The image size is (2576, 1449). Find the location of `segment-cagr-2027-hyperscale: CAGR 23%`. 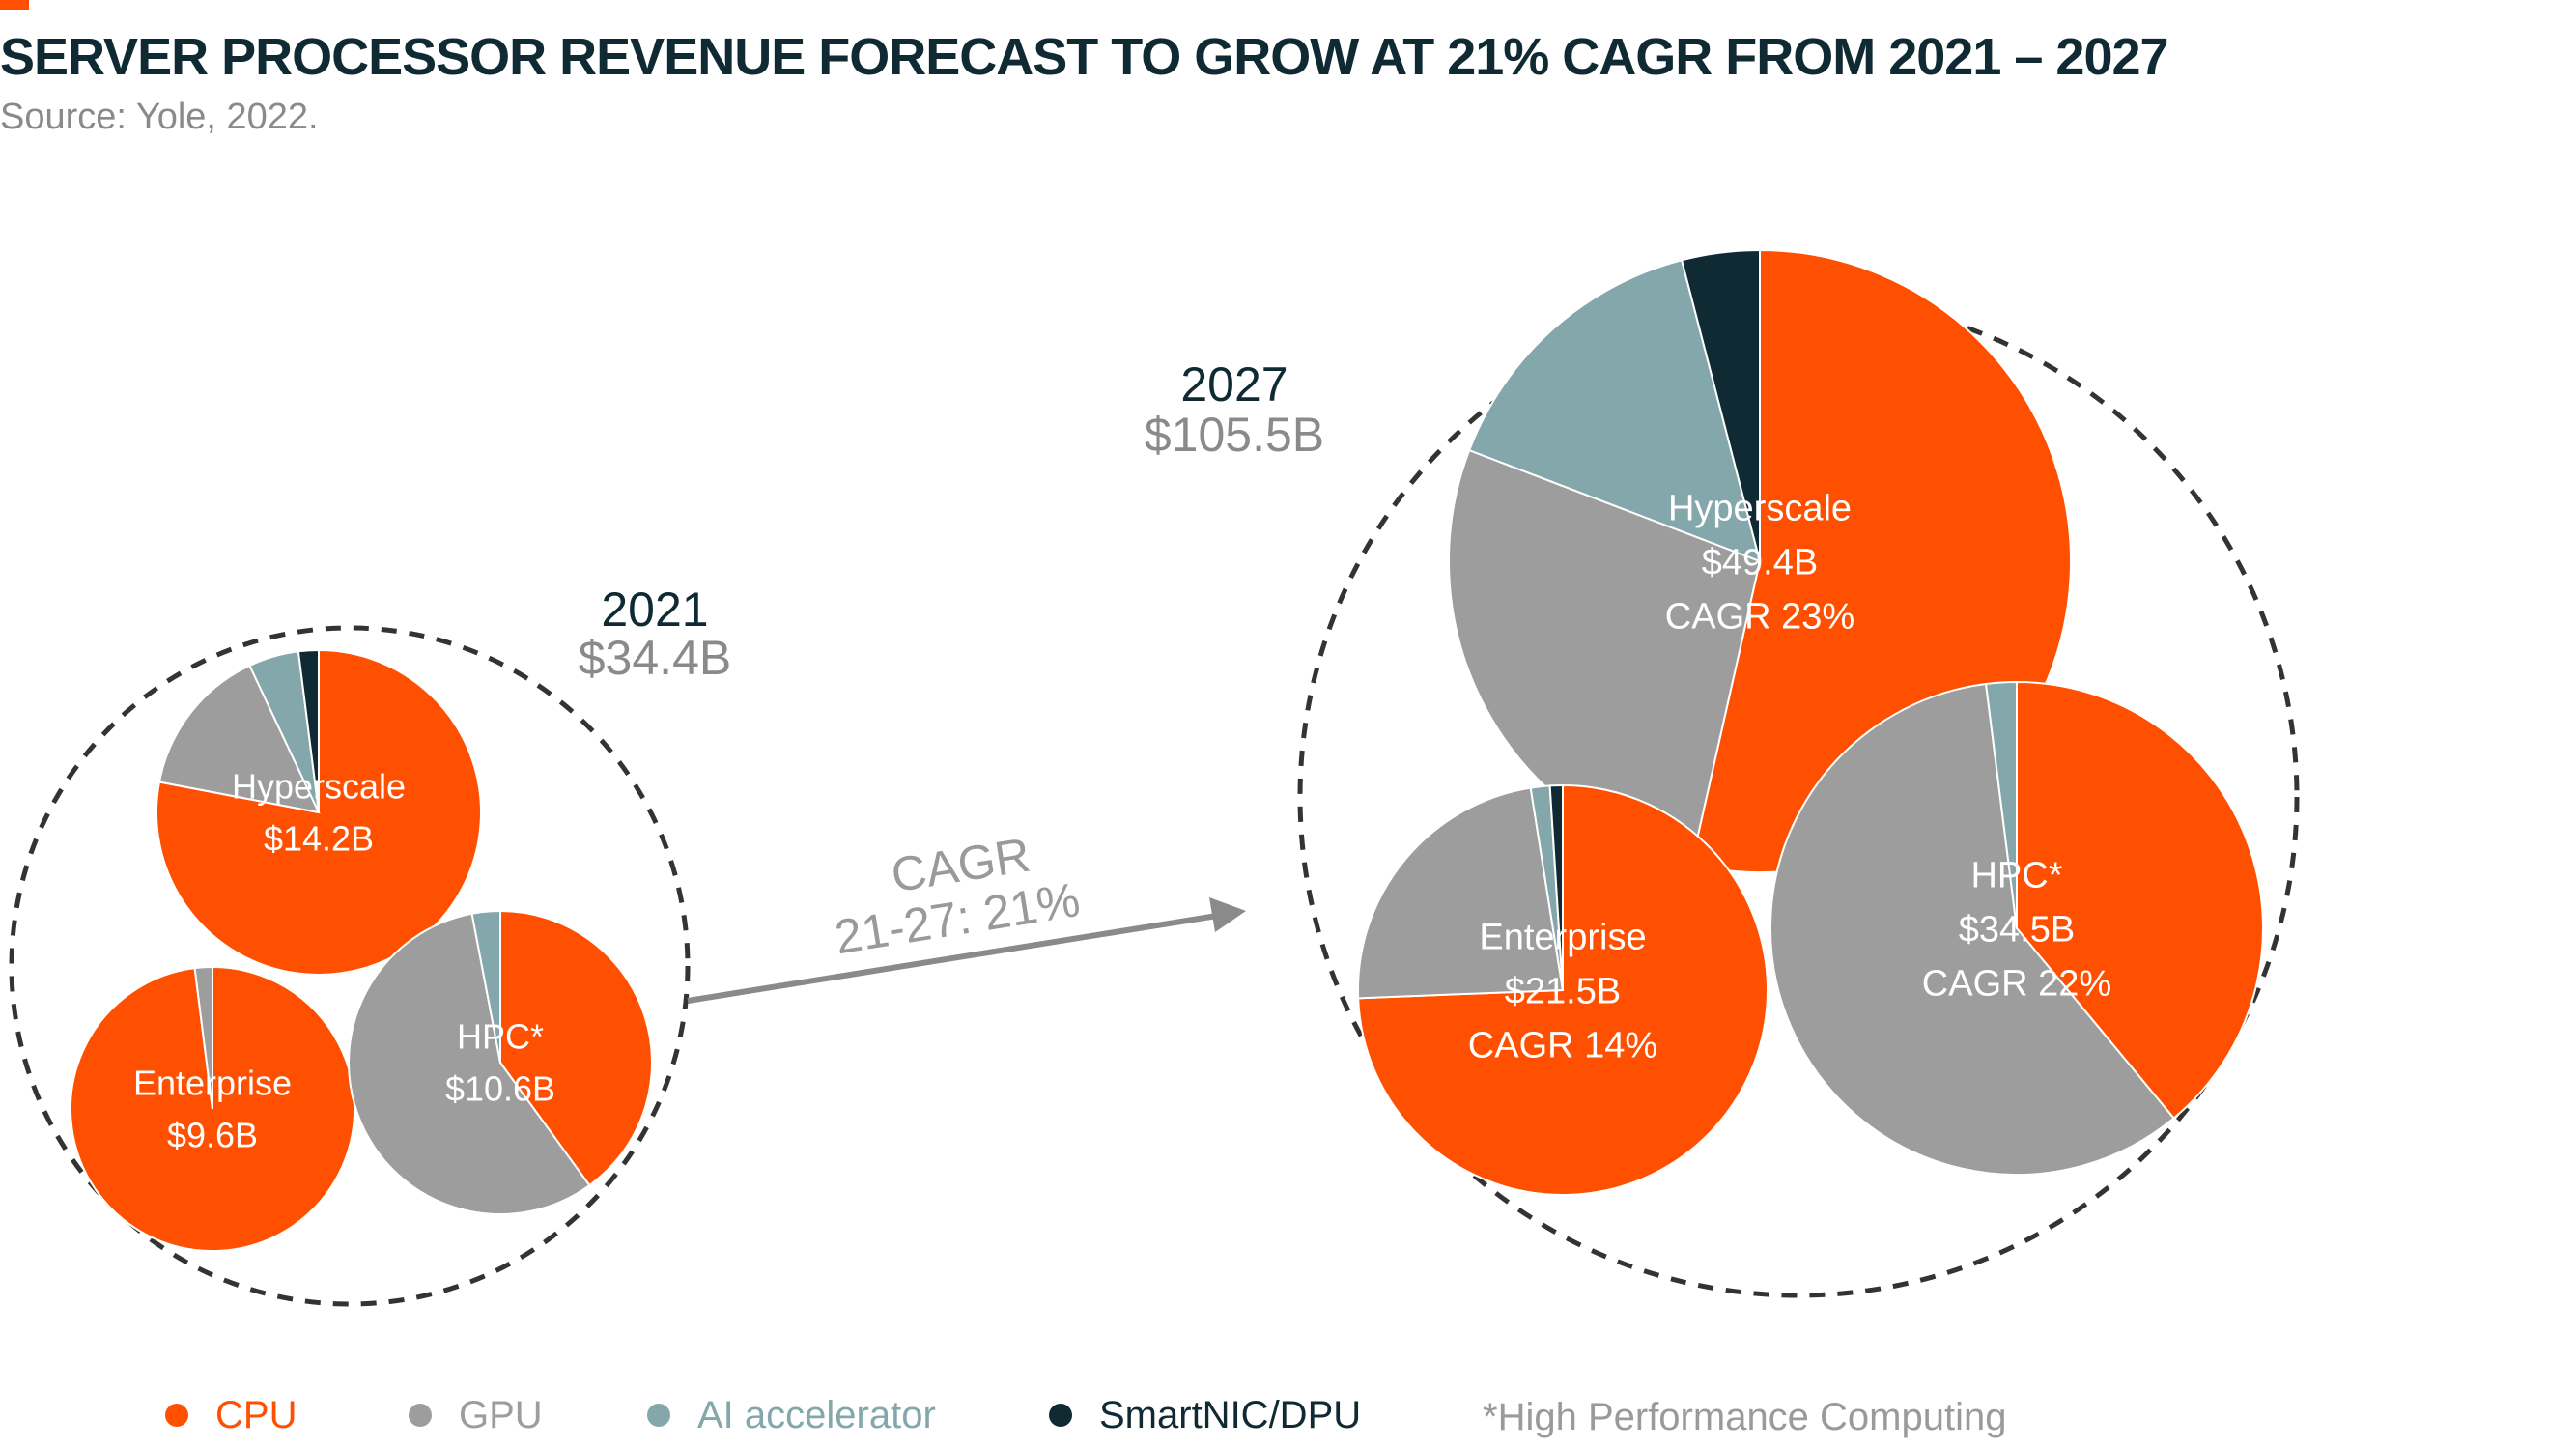

segment-cagr-2027-hyperscale: CAGR 23% is located at coordinates (1759, 616).